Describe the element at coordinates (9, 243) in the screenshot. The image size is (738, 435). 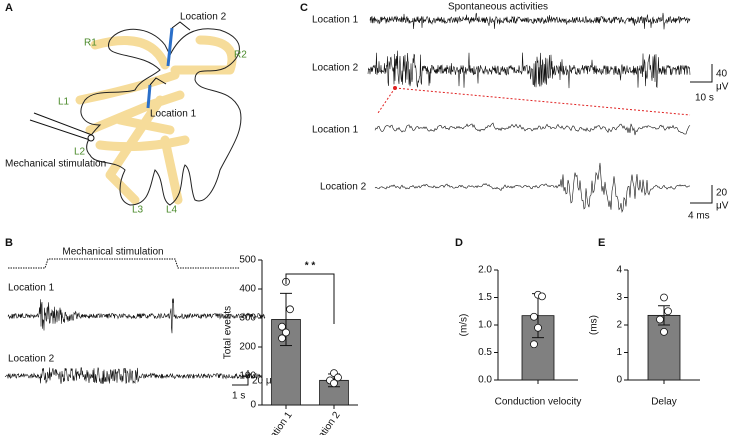
I see `panel-label: B` at that location.